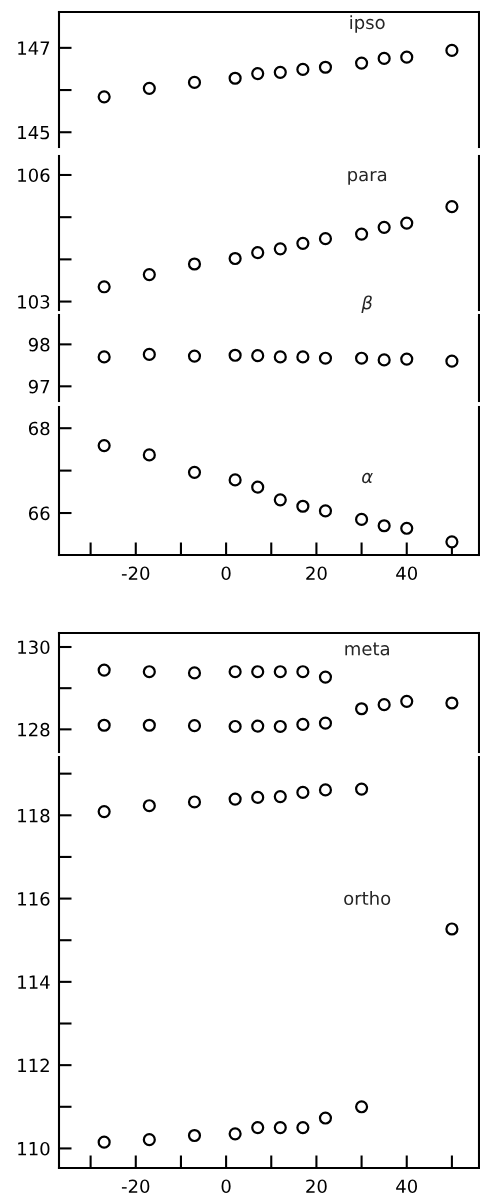 Image resolution: width=480 pixels, height=1204 pixels. I want to click on x-tick-label: 0, so click(226, 1186).